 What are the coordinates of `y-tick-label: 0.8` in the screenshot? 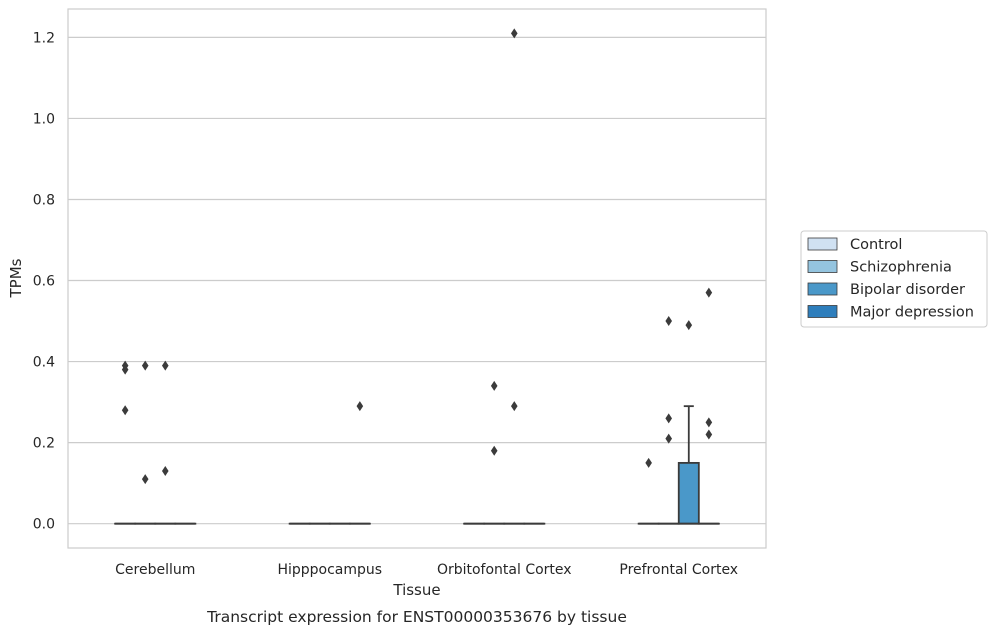 It's located at (44, 200).